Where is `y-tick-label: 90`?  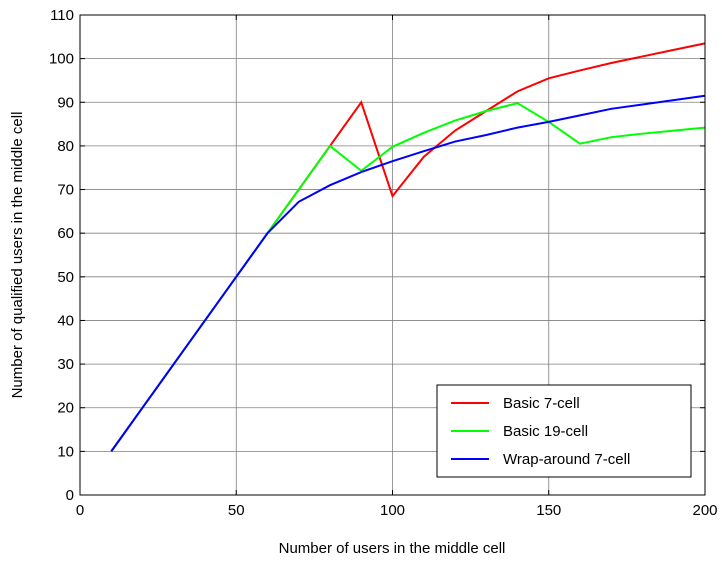 y-tick-label: 90 is located at coordinates (65, 102).